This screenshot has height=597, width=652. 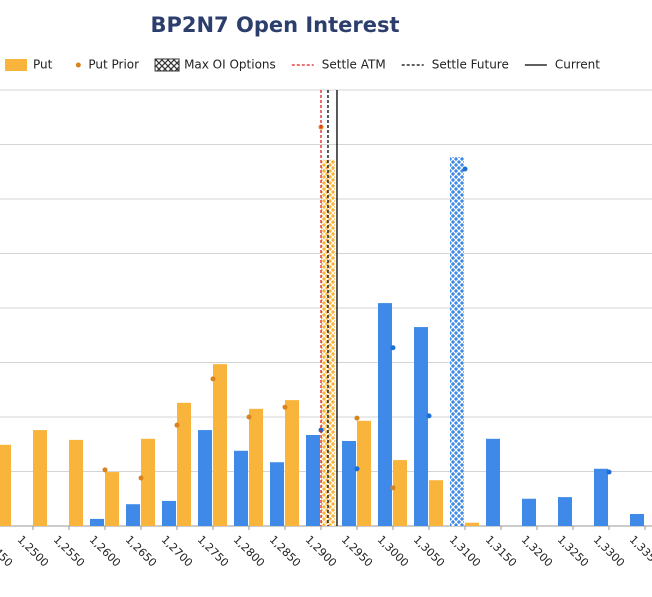 What do you see at coordinates (639, 551) in the screenshot?
I see `x-tick-label: 1,3350` at bounding box center [639, 551].